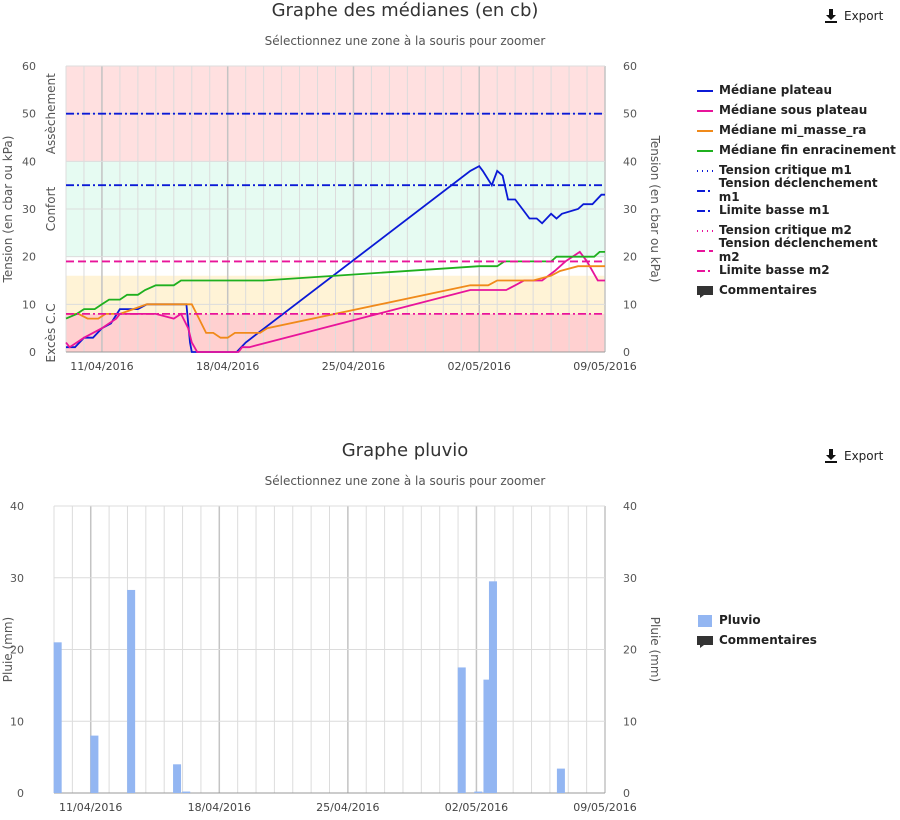 This screenshot has height=820, width=900. What do you see at coordinates (740, 620) in the screenshot?
I see `legend-label: Pluvio` at bounding box center [740, 620].